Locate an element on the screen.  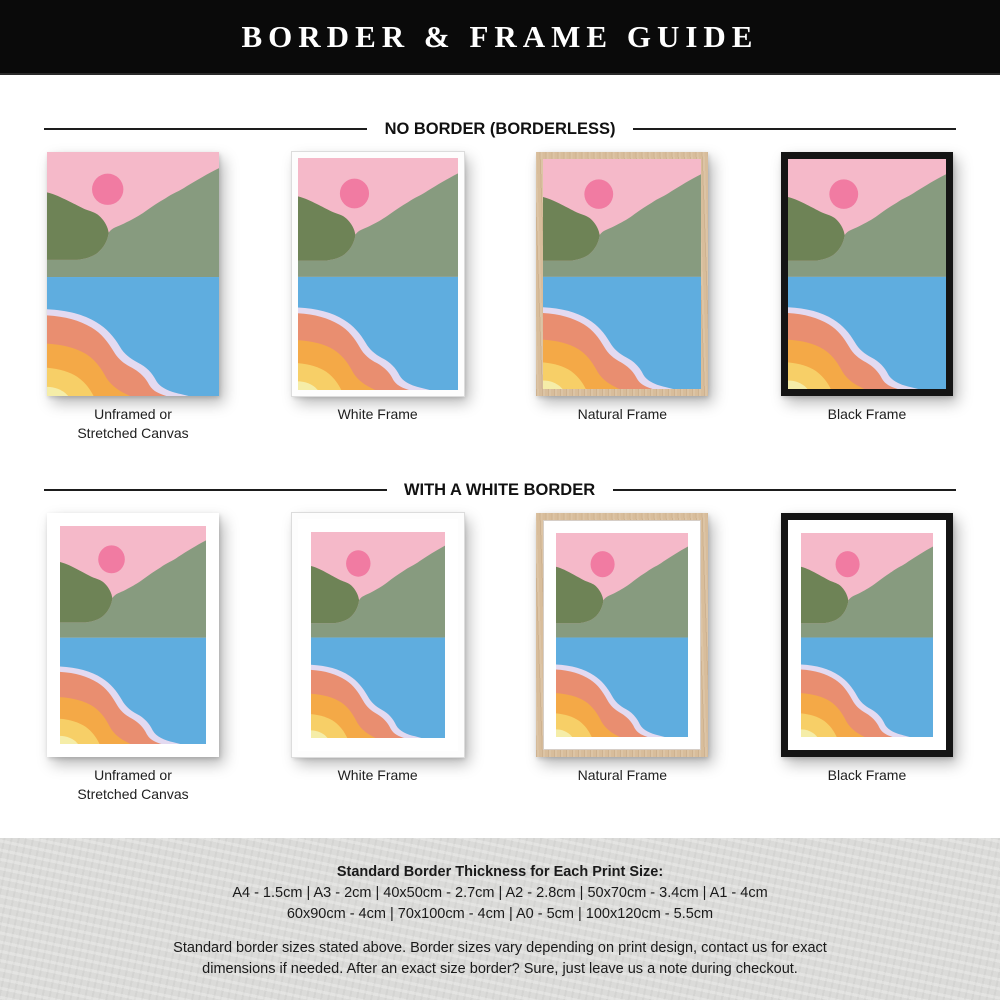
section-heading-white-border: WITH A WHITE BORDER is located at coordinates (500, 490).